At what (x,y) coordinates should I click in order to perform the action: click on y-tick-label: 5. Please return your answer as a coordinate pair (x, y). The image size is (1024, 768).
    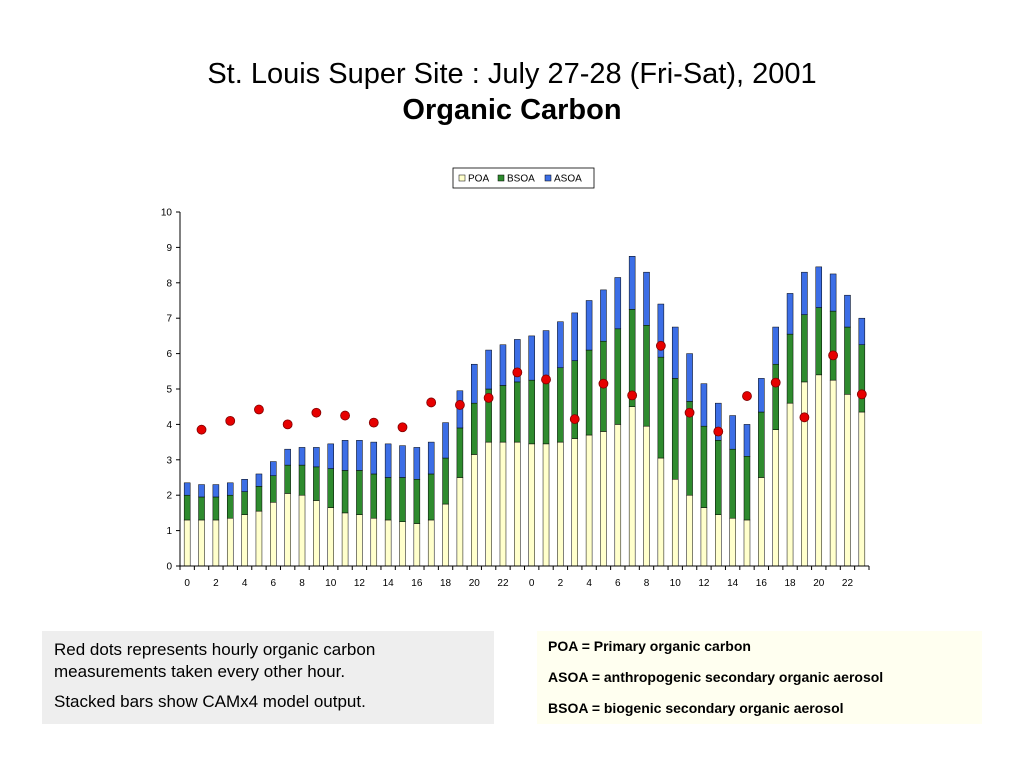
    Looking at the image, I should click on (169, 390).